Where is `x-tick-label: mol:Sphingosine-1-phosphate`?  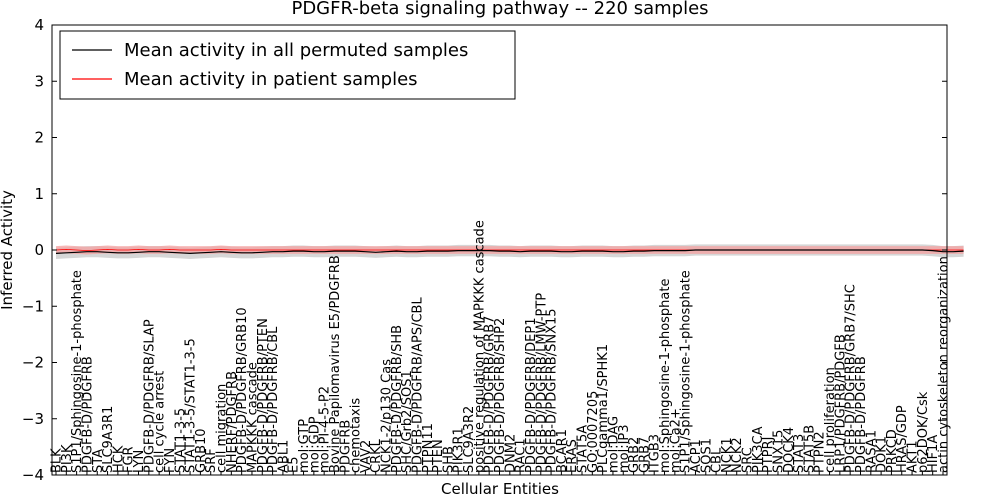 x-tick-label: mol:Sphingosine-1-phosphate is located at coordinates (665, 376).